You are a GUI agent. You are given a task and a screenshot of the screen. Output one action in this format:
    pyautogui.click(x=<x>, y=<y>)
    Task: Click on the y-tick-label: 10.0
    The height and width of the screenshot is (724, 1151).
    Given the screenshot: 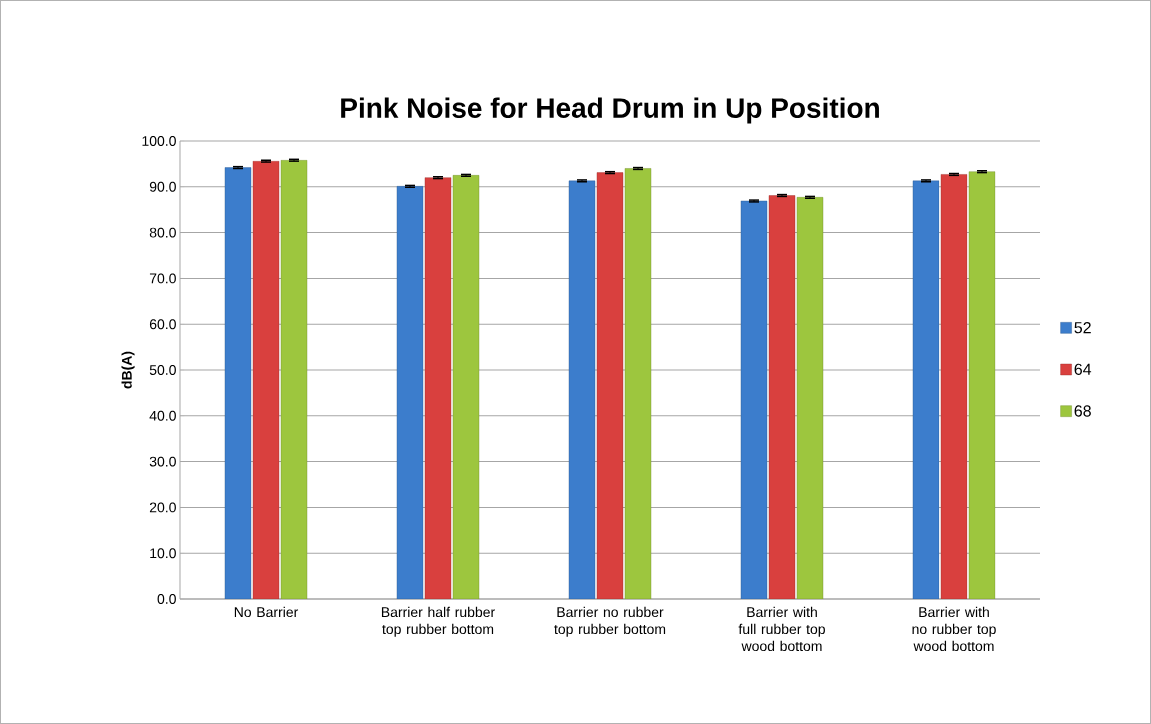 What is the action you would take?
    pyautogui.click(x=163, y=553)
    